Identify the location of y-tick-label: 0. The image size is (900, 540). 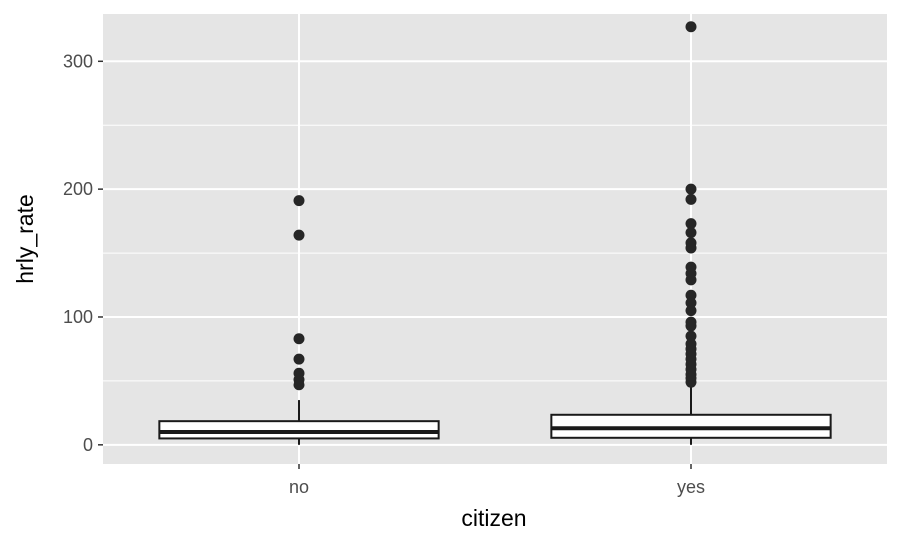
(88, 445).